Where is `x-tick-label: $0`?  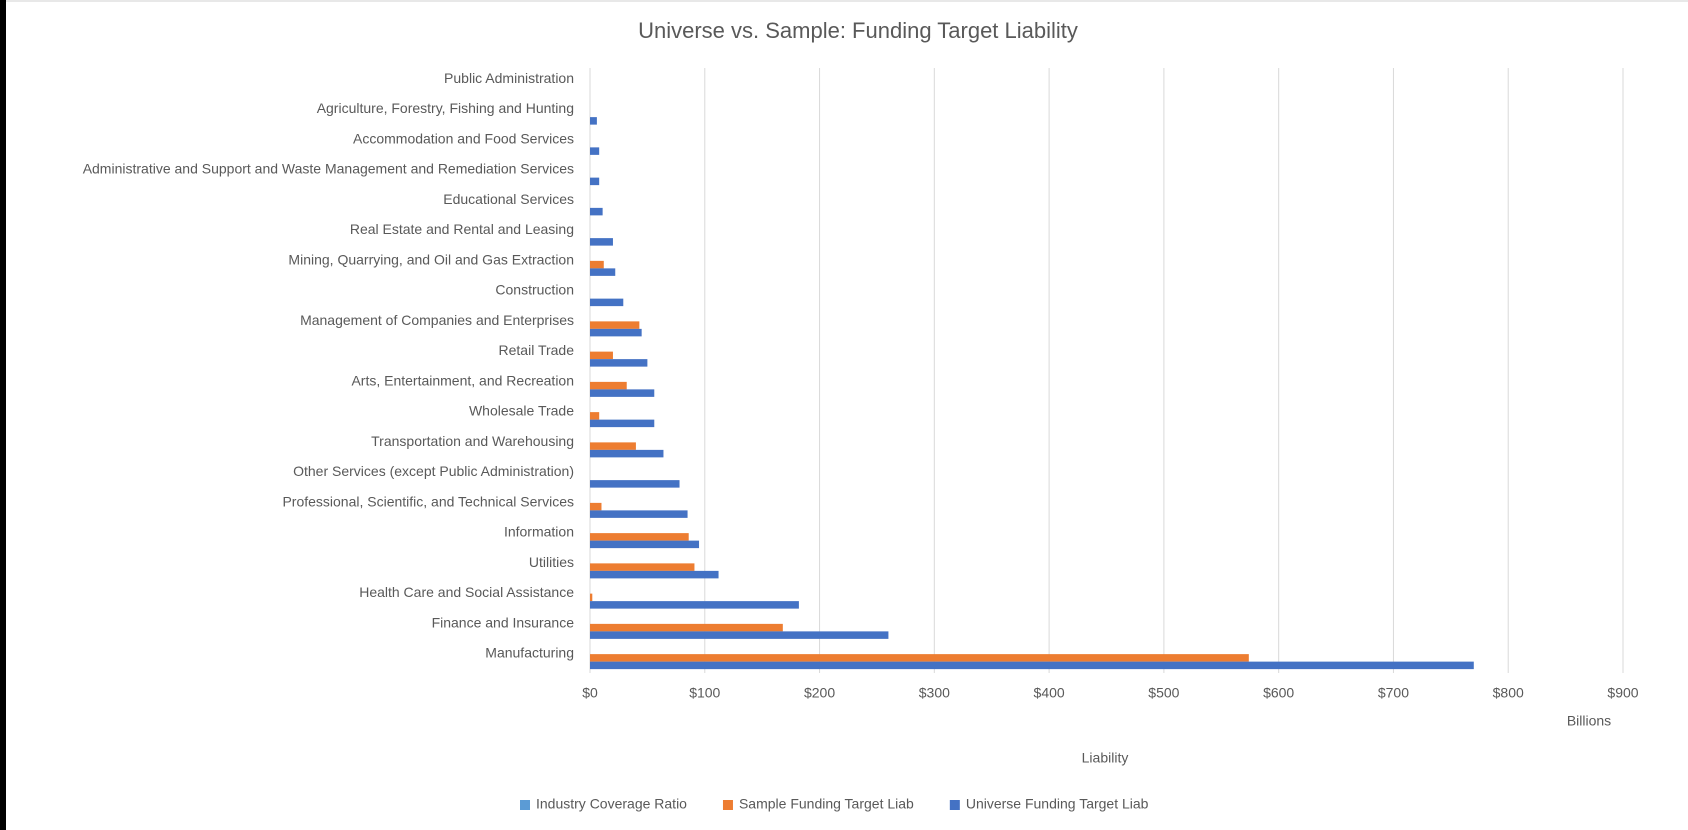 x-tick-label: $0 is located at coordinates (590, 693).